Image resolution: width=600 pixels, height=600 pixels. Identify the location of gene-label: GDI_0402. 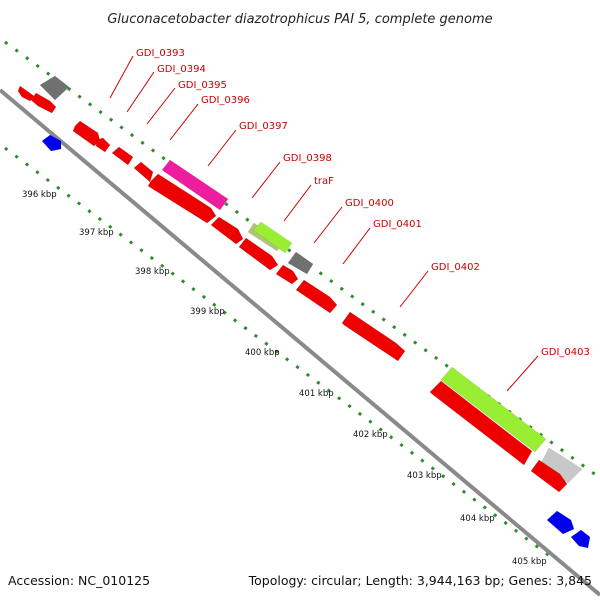
(455, 267).